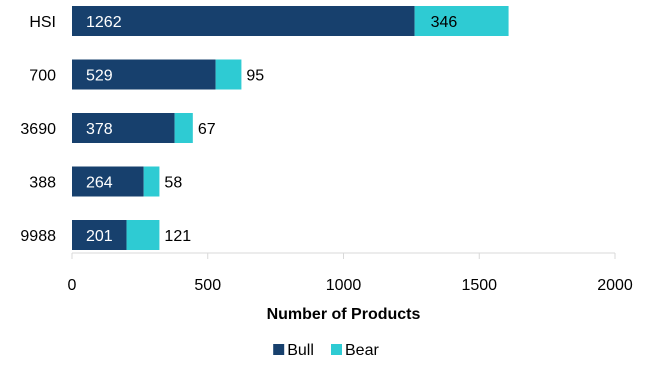 The image size is (649, 365). What do you see at coordinates (444, 22) in the screenshot?
I see `value-label-bear: 346` at bounding box center [444, 22].